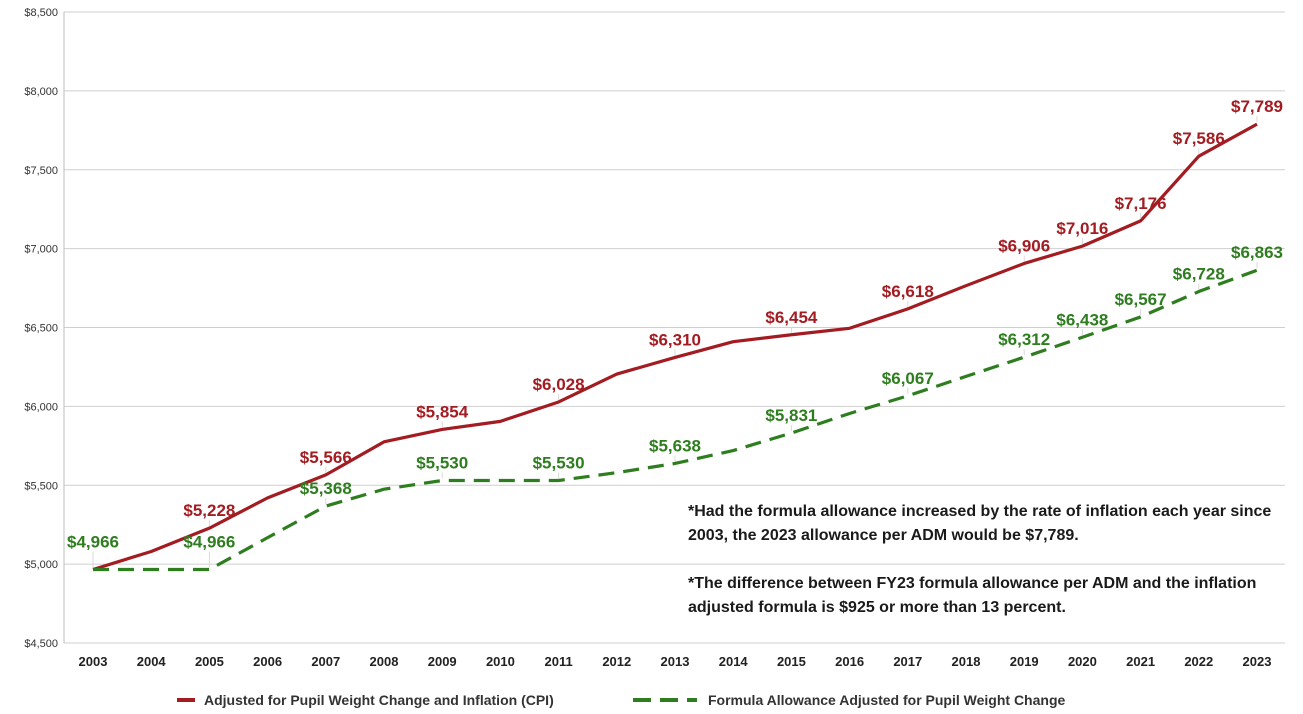  I want to click on data-label: $5,228, so click(209, 510).